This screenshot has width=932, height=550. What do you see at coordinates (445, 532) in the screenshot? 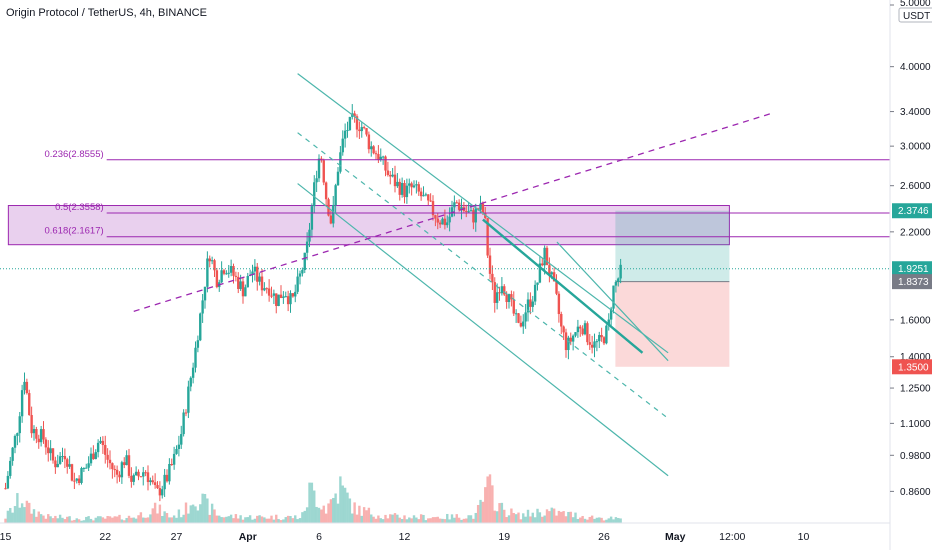
I see `time-axis: 15 22 27 Apr 6 12 19 26 May 12:00 10` at bounding box center [445, 532].